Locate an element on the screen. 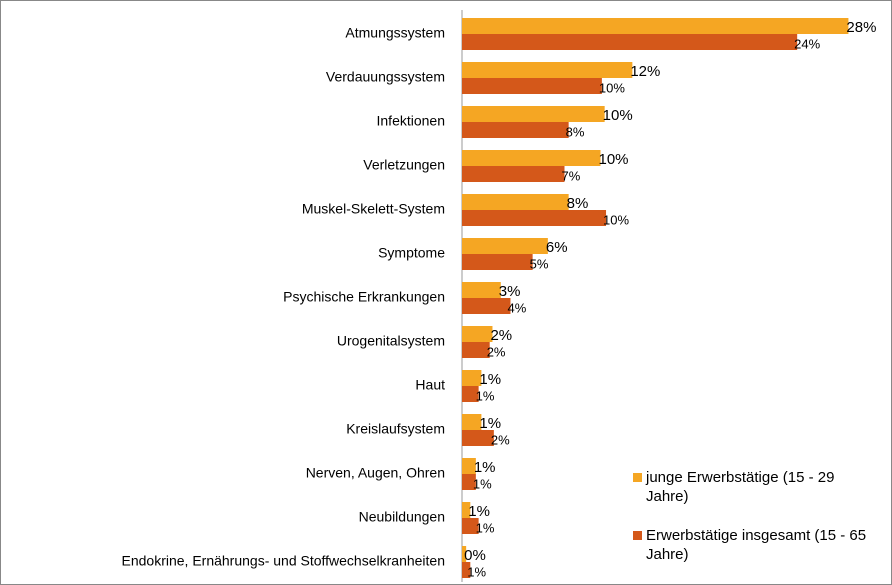 Image resolution: width=892 pixels, height=585 pixels. data-label: 24% is located at coordinates (807, 43).